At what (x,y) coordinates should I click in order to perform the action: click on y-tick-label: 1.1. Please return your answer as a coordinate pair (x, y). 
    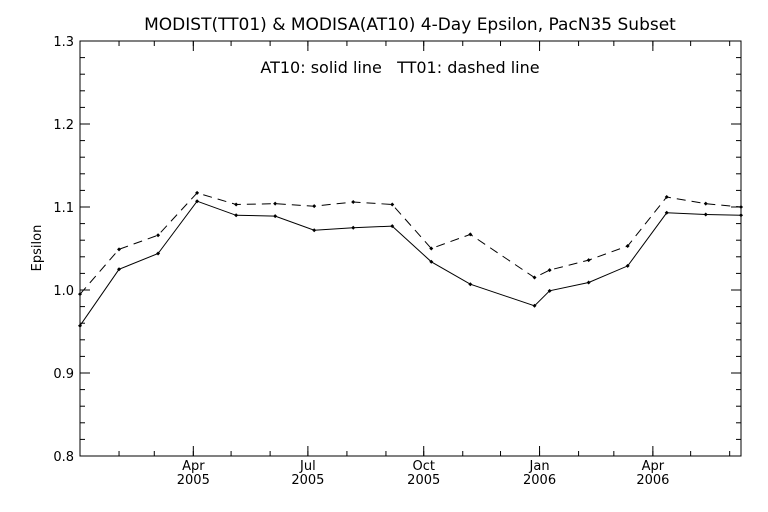
    Looking at the image, I should click on (63, 208).